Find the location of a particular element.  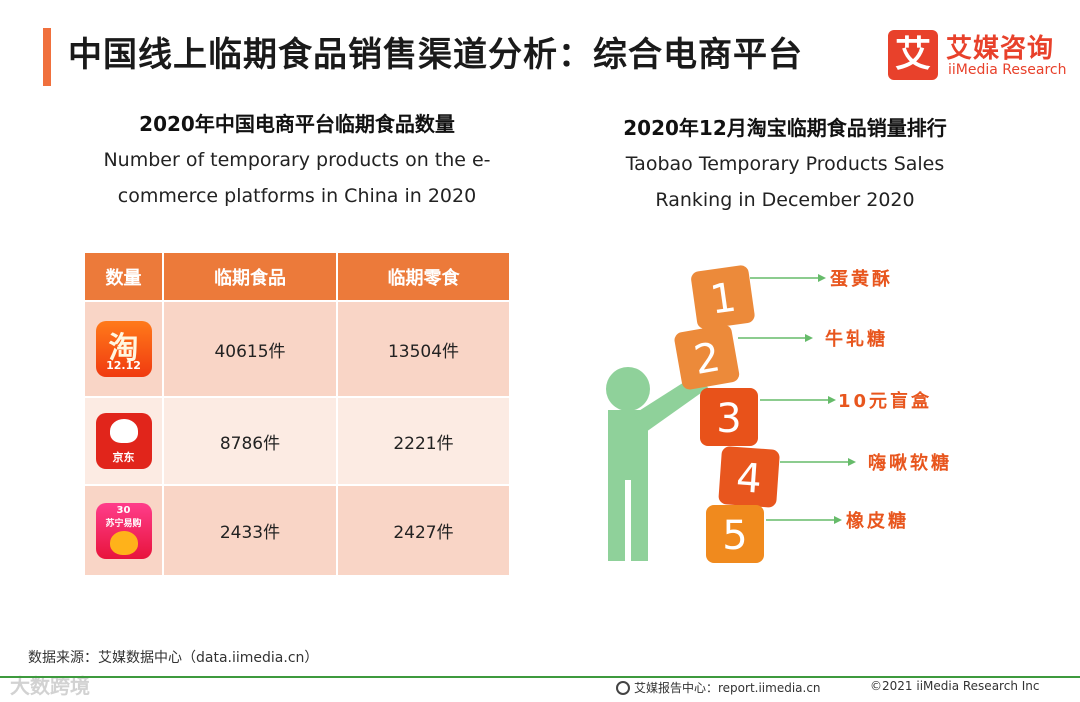

data-source-note: 数据来源：艾媒数据中心（data.iimedia.cn） is located at coordinates (173, 658).